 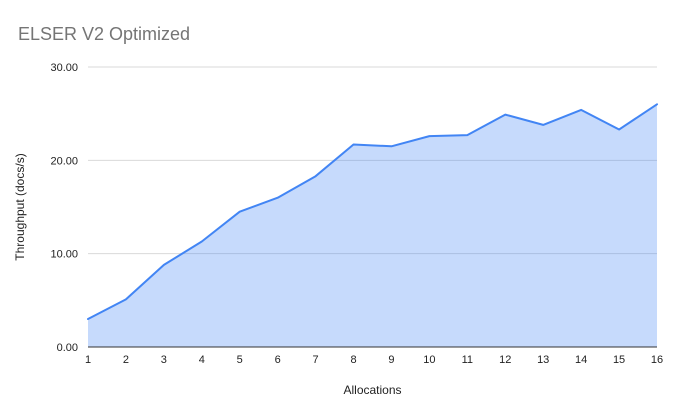 What do you see at coordinates (505, 360) in the screenshot?
I see `x-tick-label: 12` at bounding box center [505, 360].